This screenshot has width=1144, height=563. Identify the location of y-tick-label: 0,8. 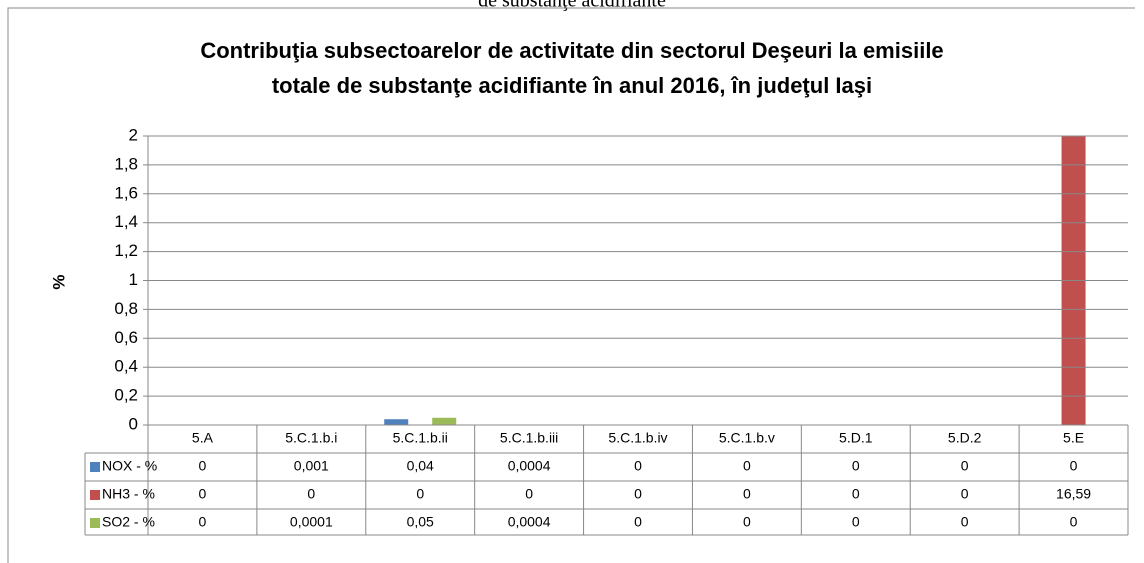
(126, 308).